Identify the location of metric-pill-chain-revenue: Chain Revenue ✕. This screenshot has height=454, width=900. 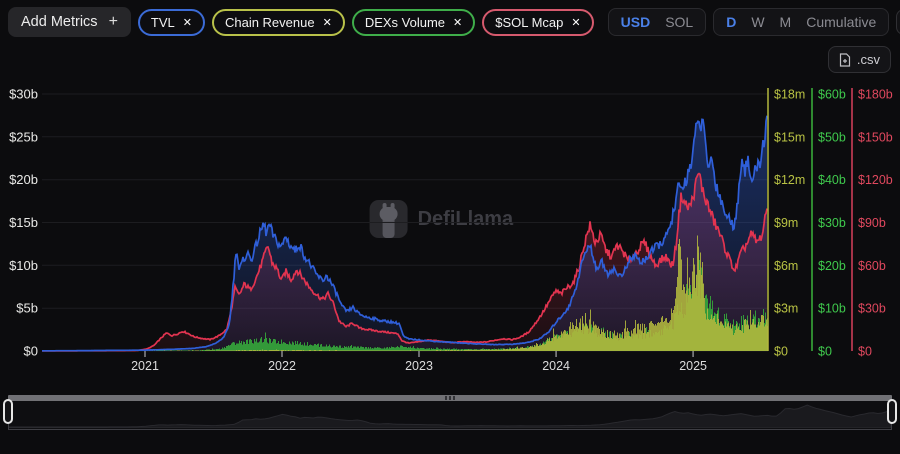
(278, 22).